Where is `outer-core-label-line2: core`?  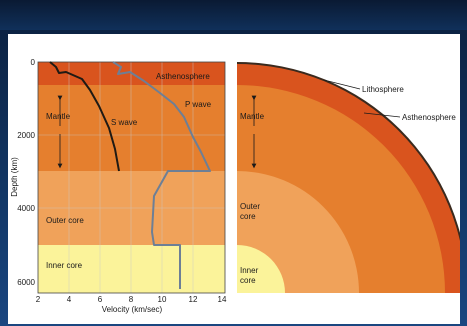 outer-core-label-line2: core is located at coordinates (248, 216).